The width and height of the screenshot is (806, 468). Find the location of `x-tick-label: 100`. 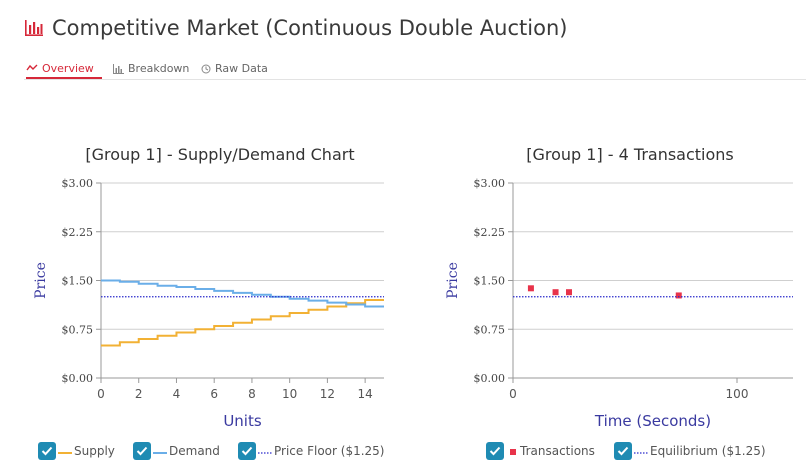

x-tick-label: 100 is located at coordinates (737, 394).